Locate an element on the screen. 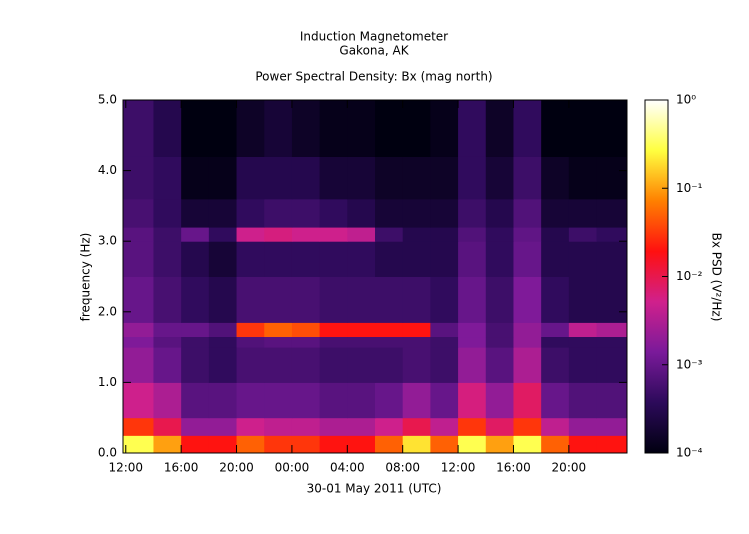  colorbar-tick-label: 10⁻¹ is located at coordinates (689, 188).